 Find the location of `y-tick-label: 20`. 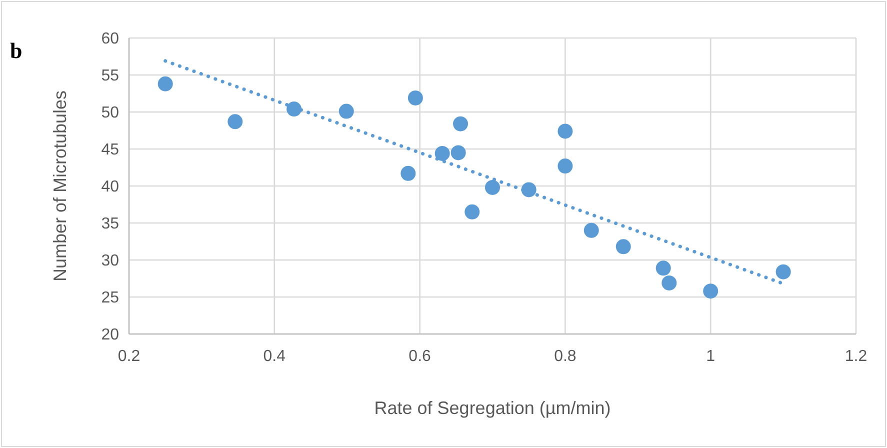

y-tick-label: 20 is located at coordinates (110, 335).